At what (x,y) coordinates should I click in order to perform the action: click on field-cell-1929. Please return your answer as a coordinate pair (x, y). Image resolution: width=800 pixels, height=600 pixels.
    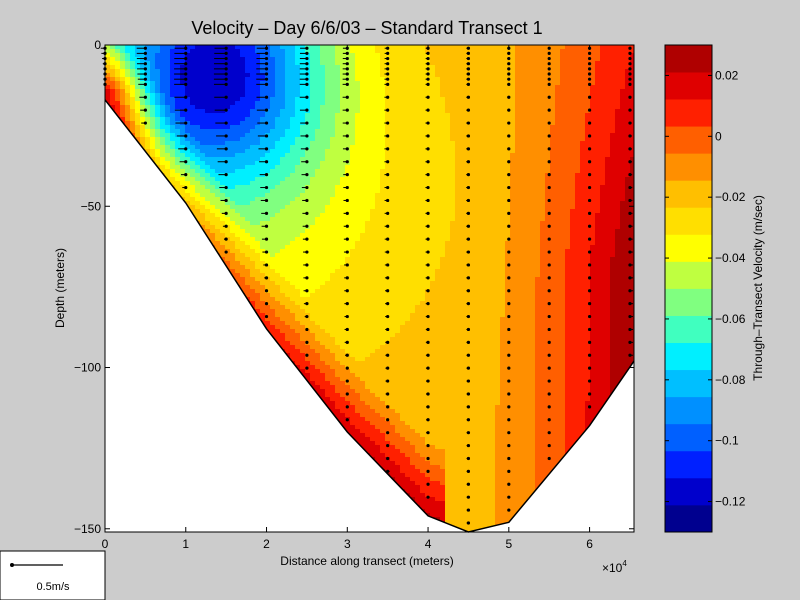
    Looking at the image, I should click on (303, 55).